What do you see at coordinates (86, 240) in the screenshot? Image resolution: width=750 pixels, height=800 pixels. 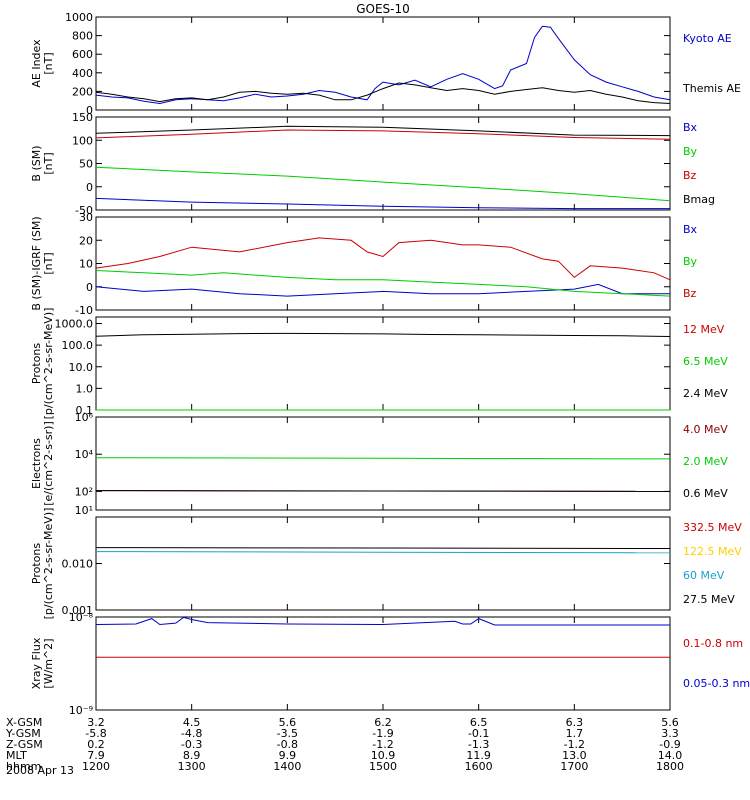 I see `y-tick-label: 20` at bounding box center [86, 240].